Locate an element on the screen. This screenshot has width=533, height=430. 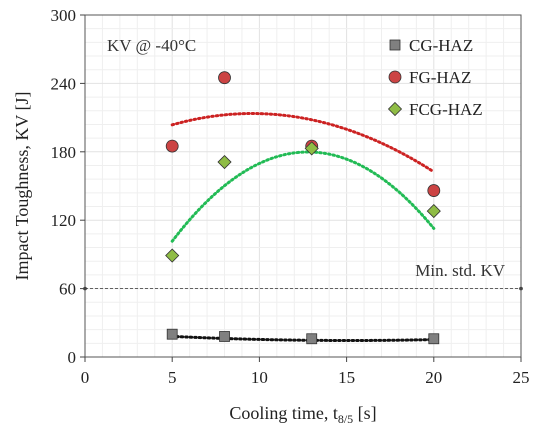
x-axis-title: Cooling time, t8/5 [s] is located at coordinates (302, 414).